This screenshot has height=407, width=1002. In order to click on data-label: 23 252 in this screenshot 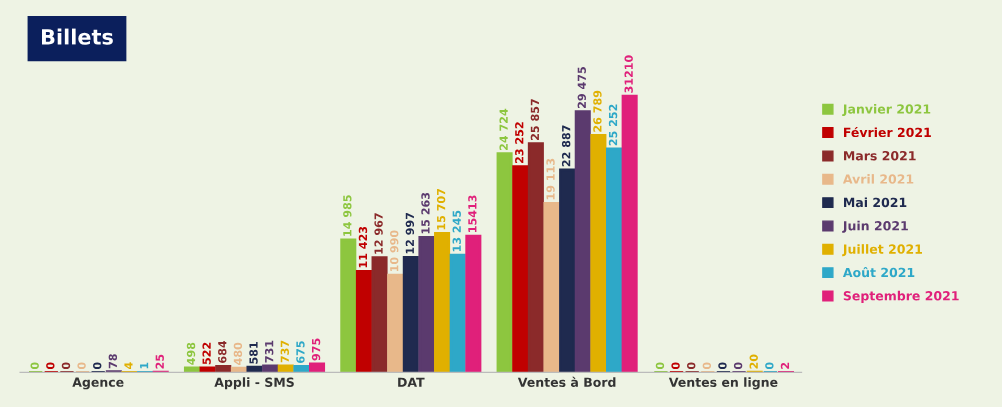, I will do `click(519, 142)`.